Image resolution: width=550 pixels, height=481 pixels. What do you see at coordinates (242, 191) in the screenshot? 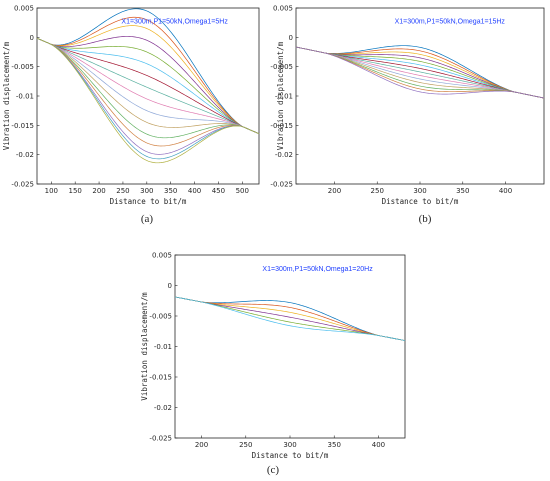
I see `x-tick-label: 500` at bounding box center [242, 191].